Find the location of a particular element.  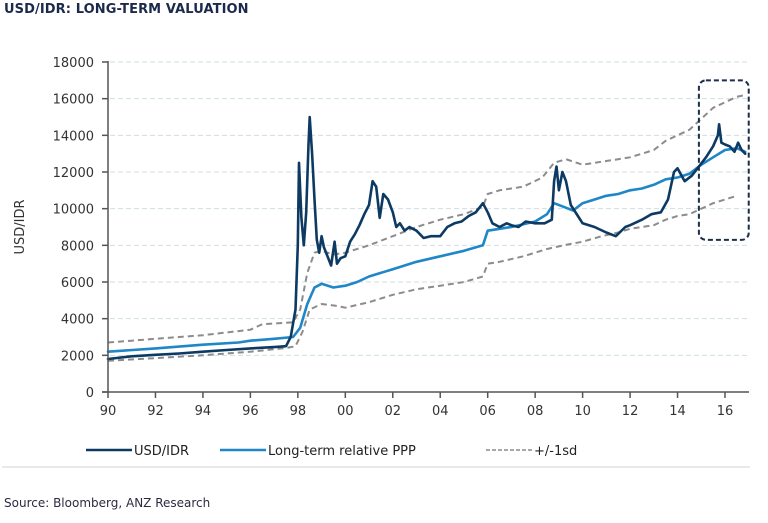

x-tick-label: 90 is located at coordinates (108, 411).